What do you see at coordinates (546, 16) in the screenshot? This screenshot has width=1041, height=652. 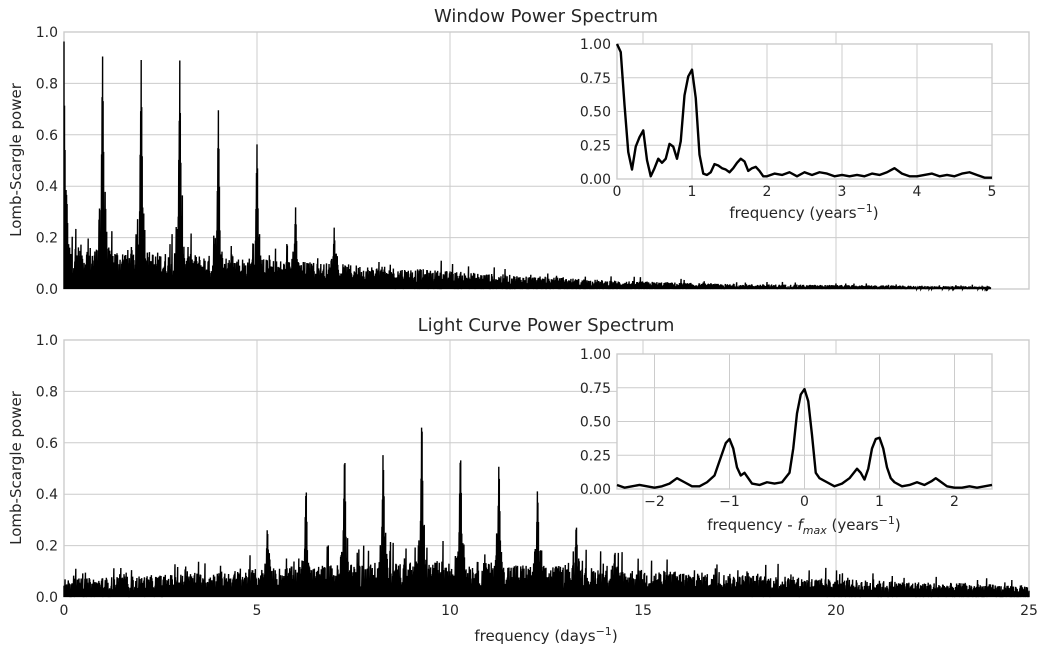 I see `window-spectrum-title: Window Power Spectrum` at bounding box center [546, 16].